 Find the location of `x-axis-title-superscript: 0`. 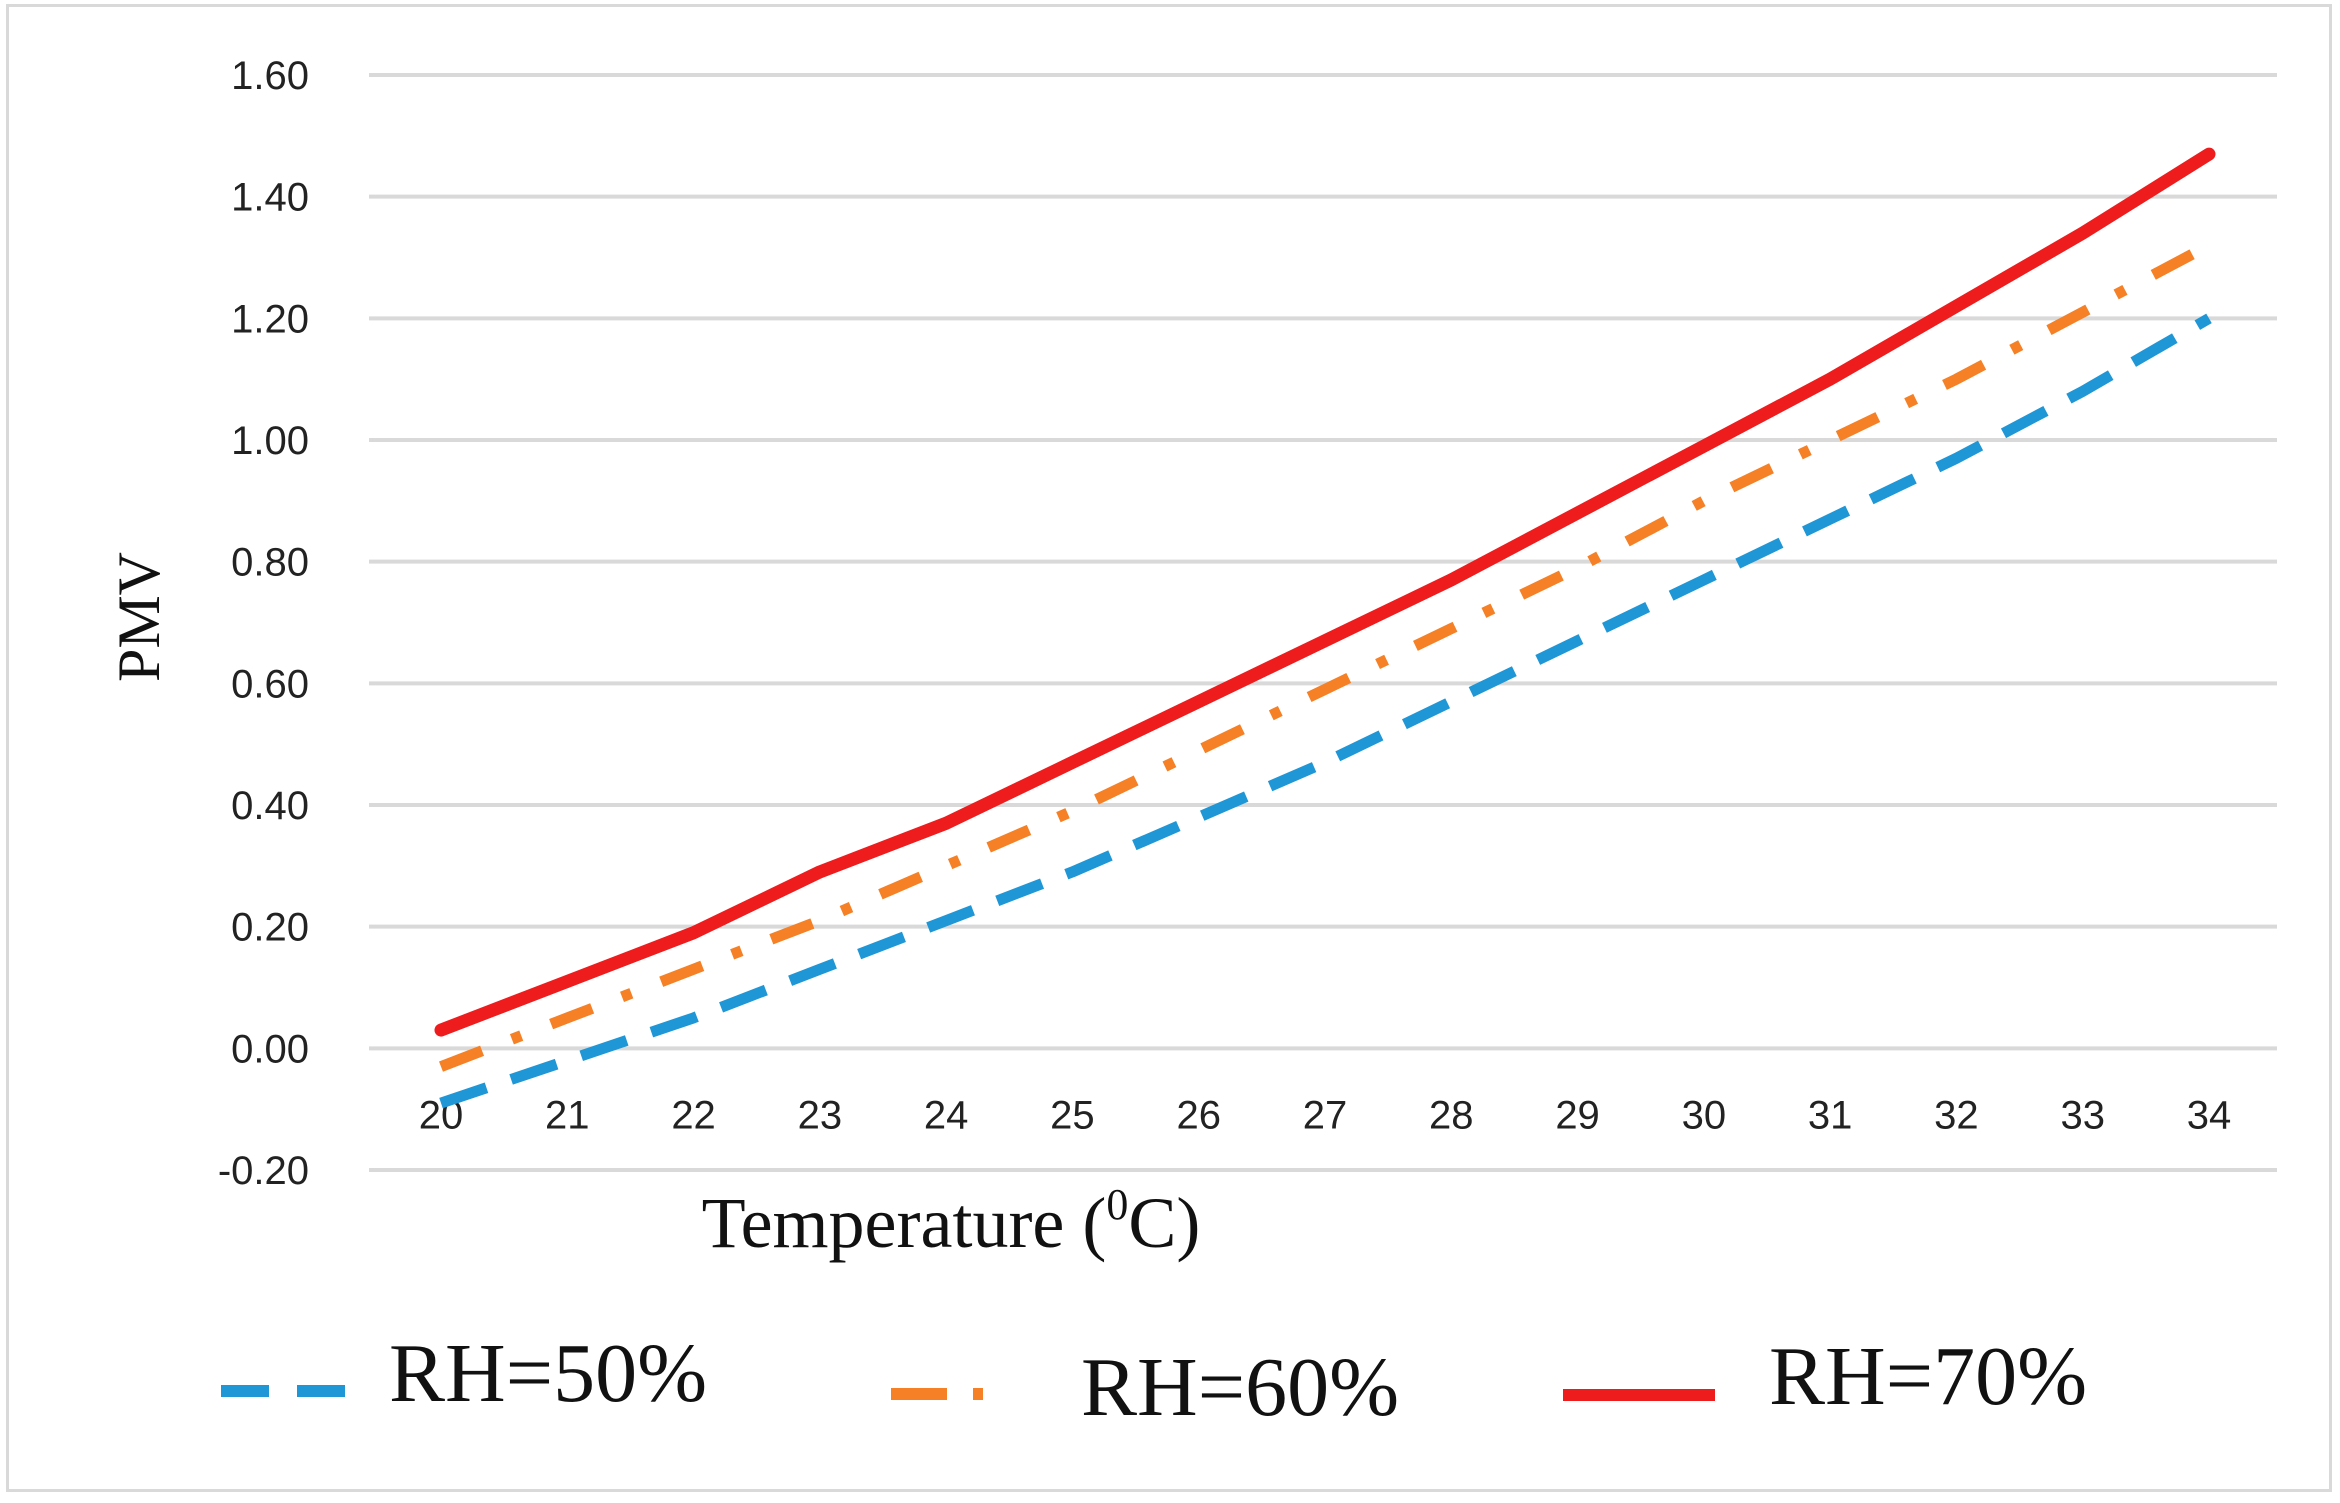

x-axis-title-superscript: 0 is located at coordinates (1117, 1204).